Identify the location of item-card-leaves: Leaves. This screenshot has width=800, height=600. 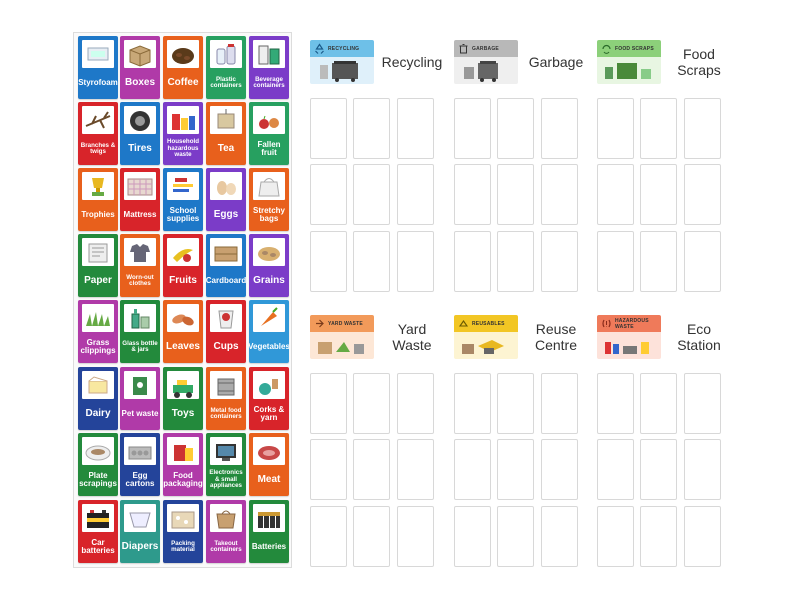
(183, 331).